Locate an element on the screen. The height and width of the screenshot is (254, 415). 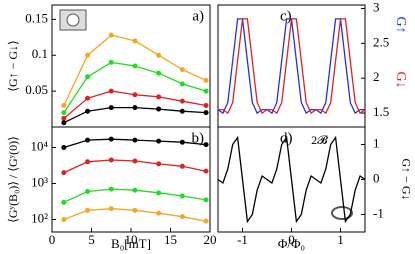
y-axis-label: ⟨G↑ − G↓⟩ is located at coordinates (13, 65).